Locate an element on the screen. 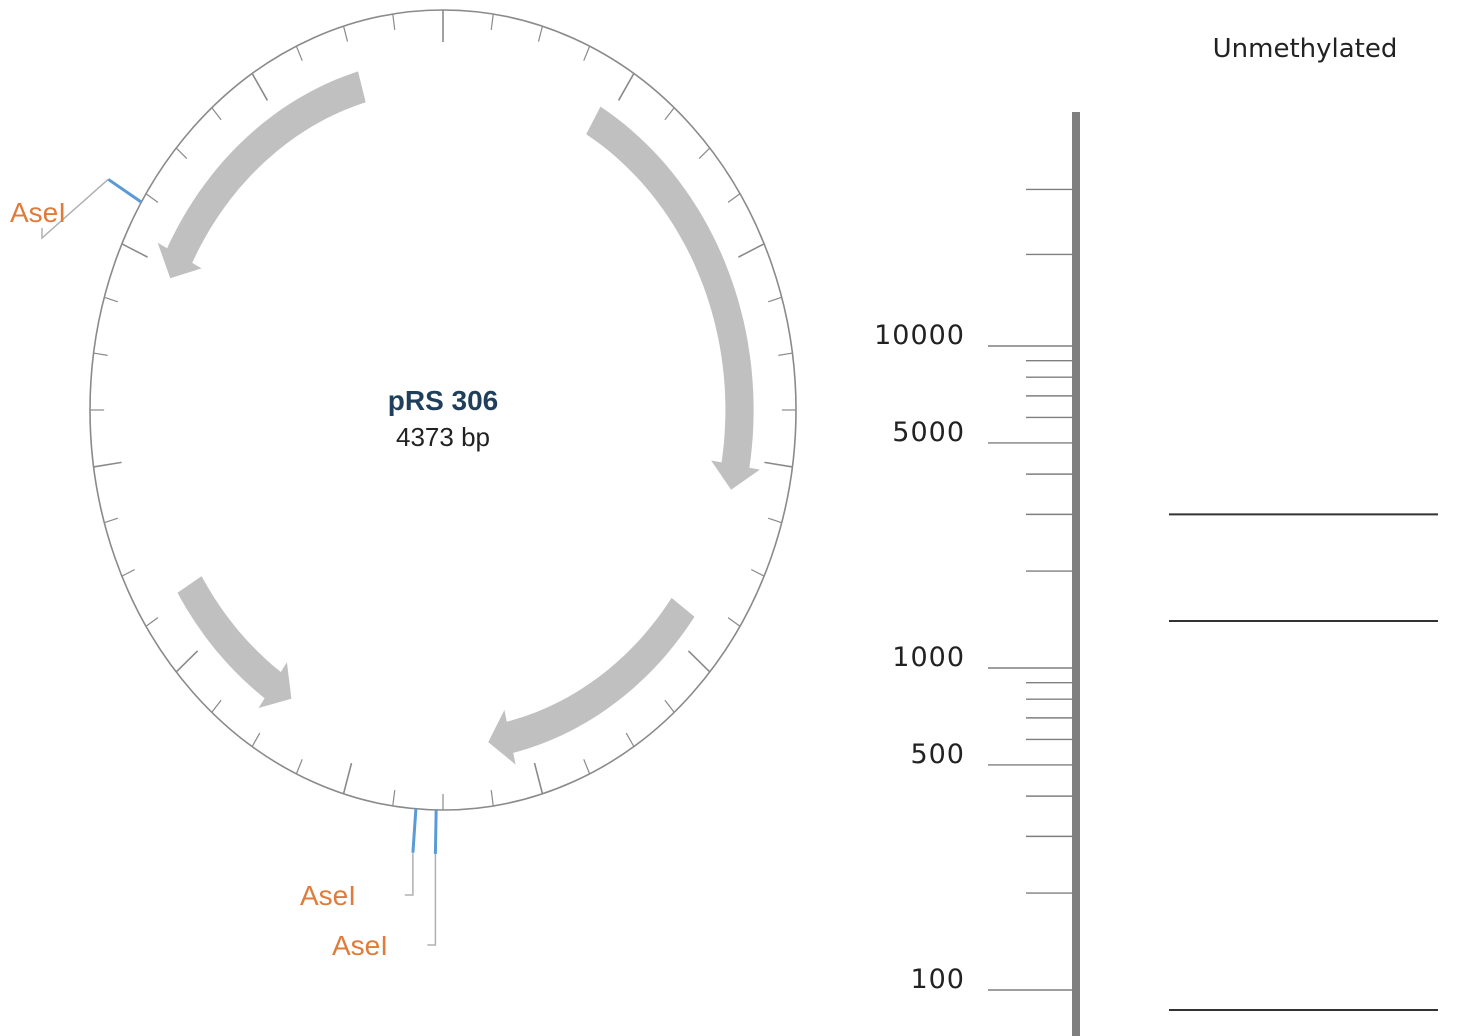  lane-label: Unmethylated is located at coordinates (1305, 49).